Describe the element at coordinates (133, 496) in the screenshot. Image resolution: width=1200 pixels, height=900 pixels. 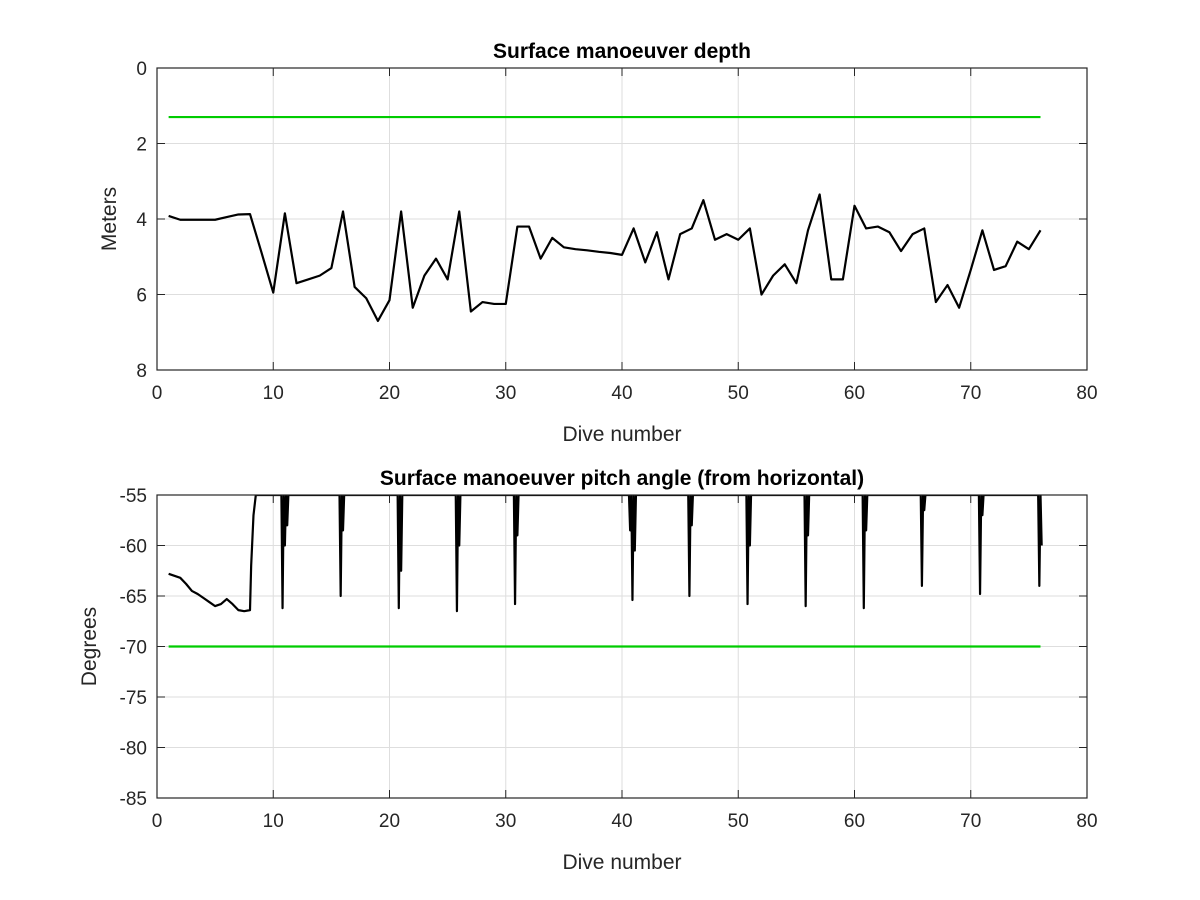
I see `y-tick-label: -55` at that location.